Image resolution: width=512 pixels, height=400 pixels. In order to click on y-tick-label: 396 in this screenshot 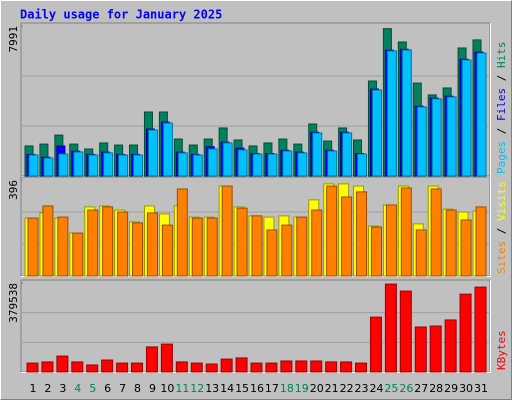, I will do `click(13, 190)`.